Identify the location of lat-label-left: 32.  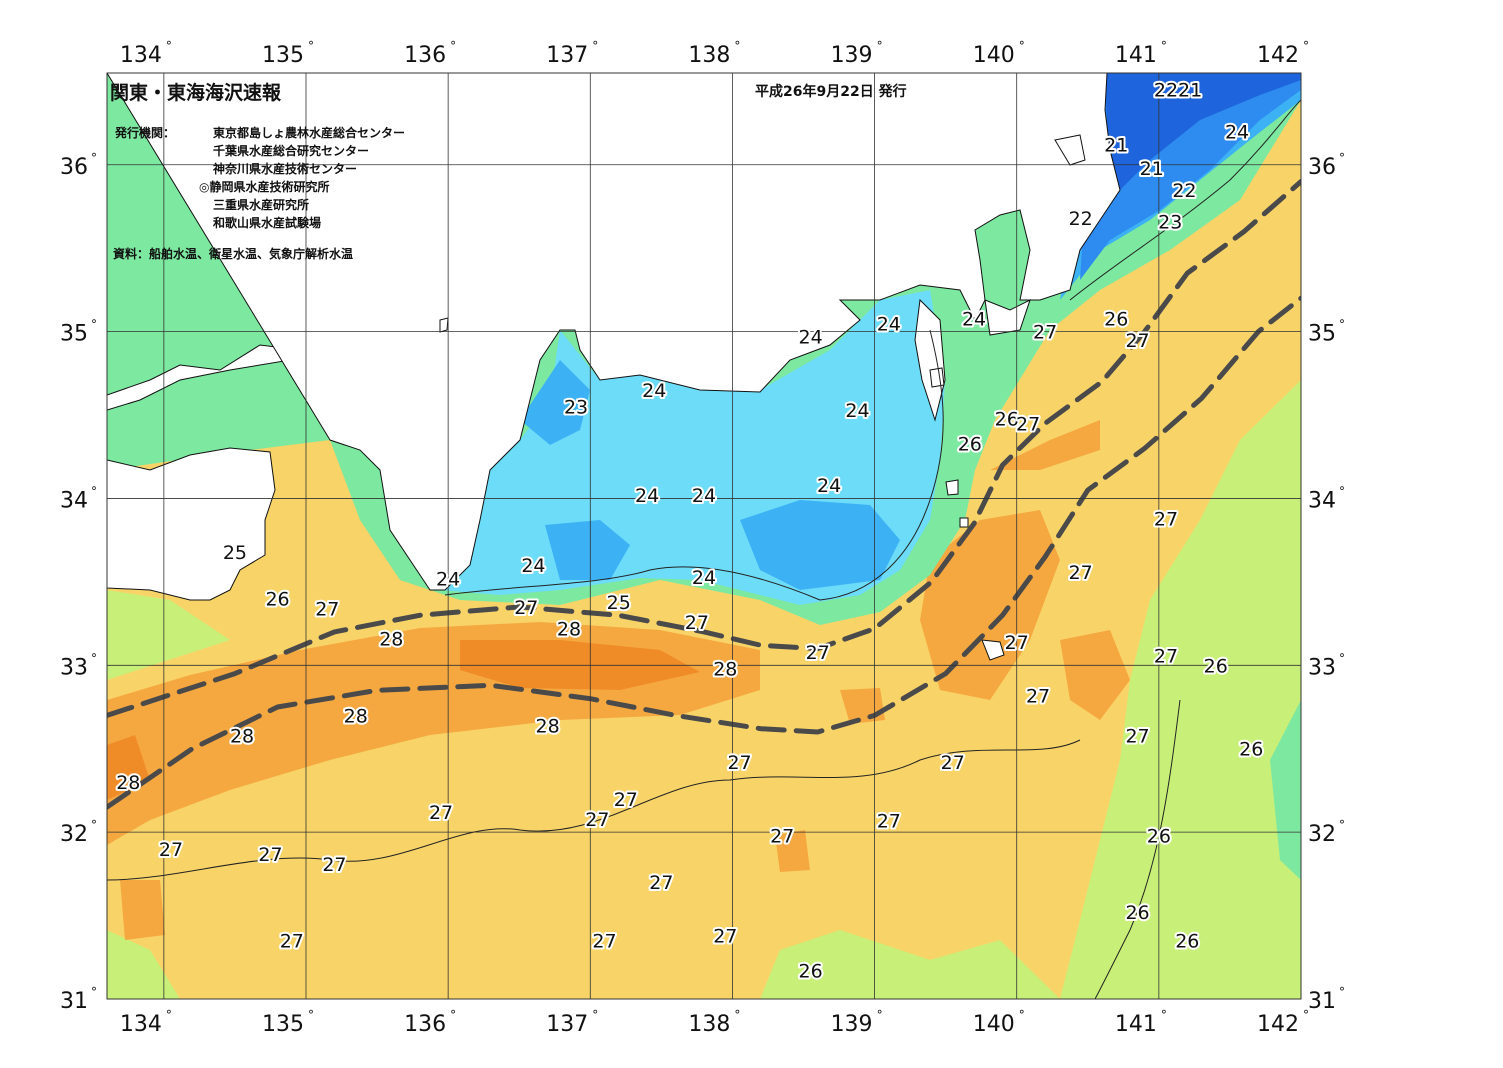
(74, 834).